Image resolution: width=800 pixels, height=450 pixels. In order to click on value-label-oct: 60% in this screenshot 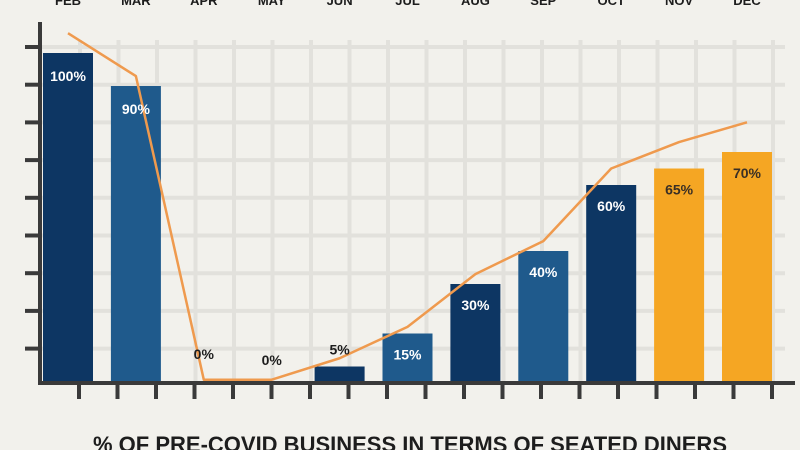, I will do `click(611, 206)`.